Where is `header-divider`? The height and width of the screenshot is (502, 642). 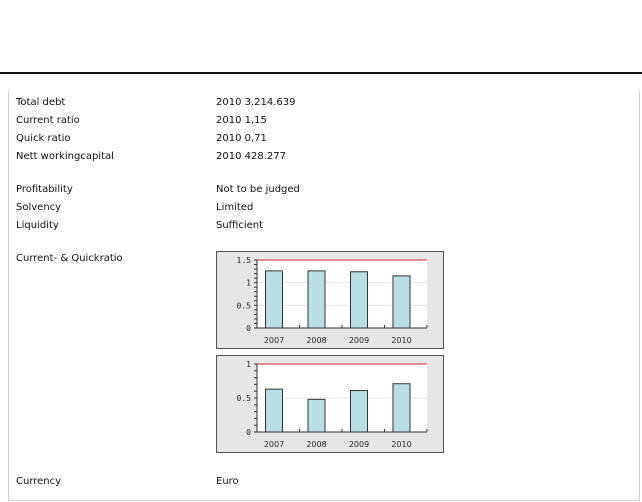 header-divider is located at coordinates (321, 73).